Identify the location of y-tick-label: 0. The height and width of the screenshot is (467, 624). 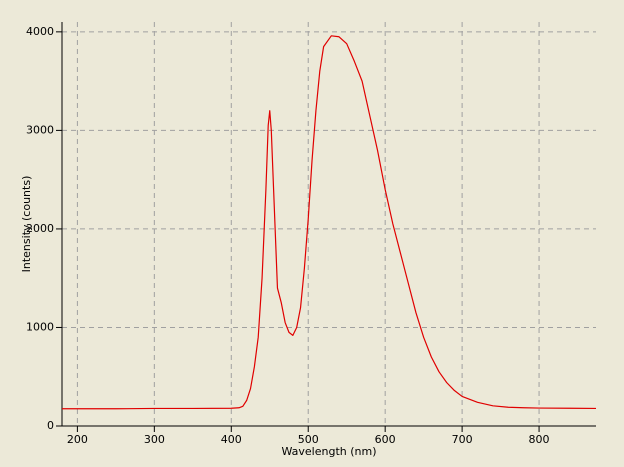
(50, 425).